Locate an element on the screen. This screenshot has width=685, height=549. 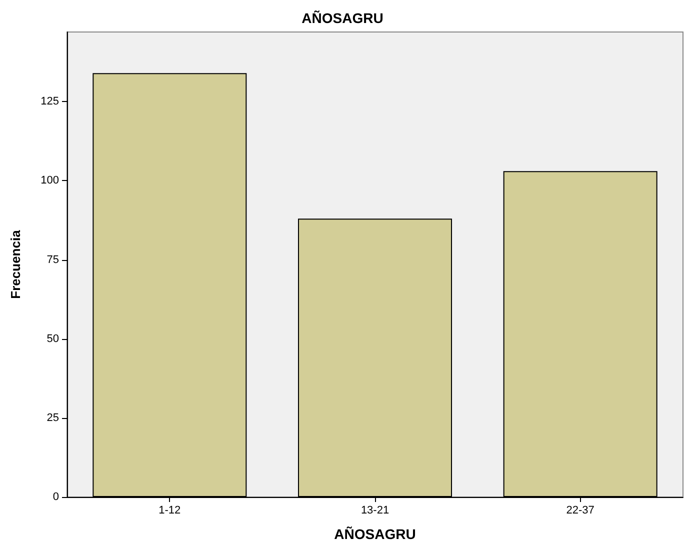
y-tick-label: 25 is located at coordinates (52, 418).